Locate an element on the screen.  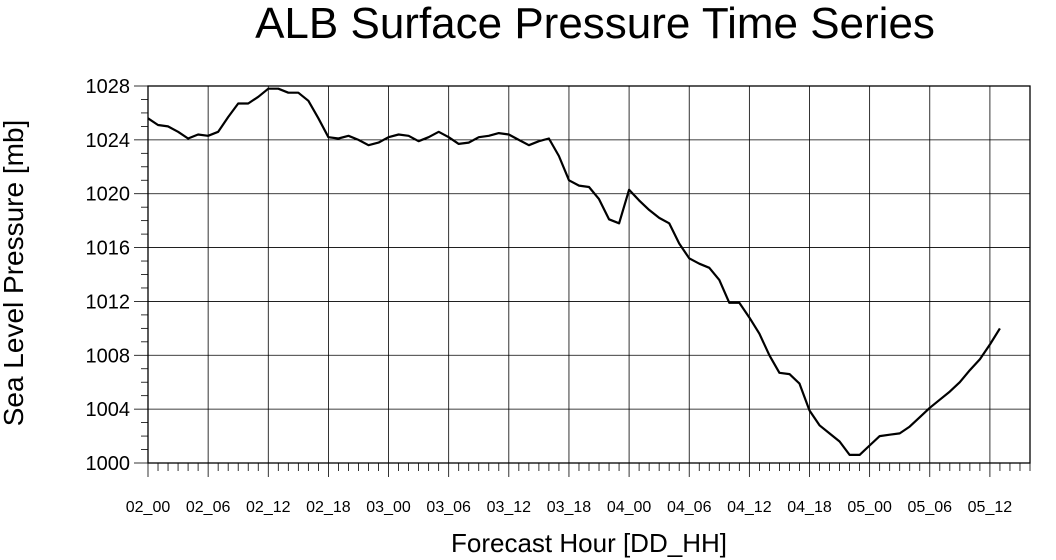
y-tick-label-1: 1004 is located at coordinates (108, 410).